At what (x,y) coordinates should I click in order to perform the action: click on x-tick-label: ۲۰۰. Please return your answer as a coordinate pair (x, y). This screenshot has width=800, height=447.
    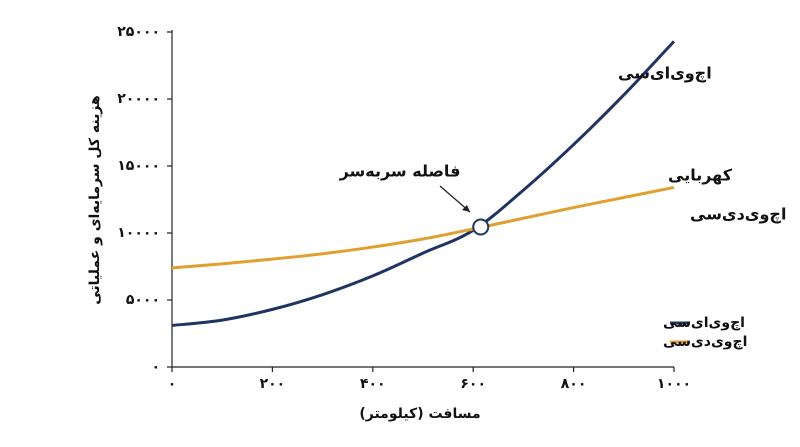
    Looking at the image, I should click on (273, 384).